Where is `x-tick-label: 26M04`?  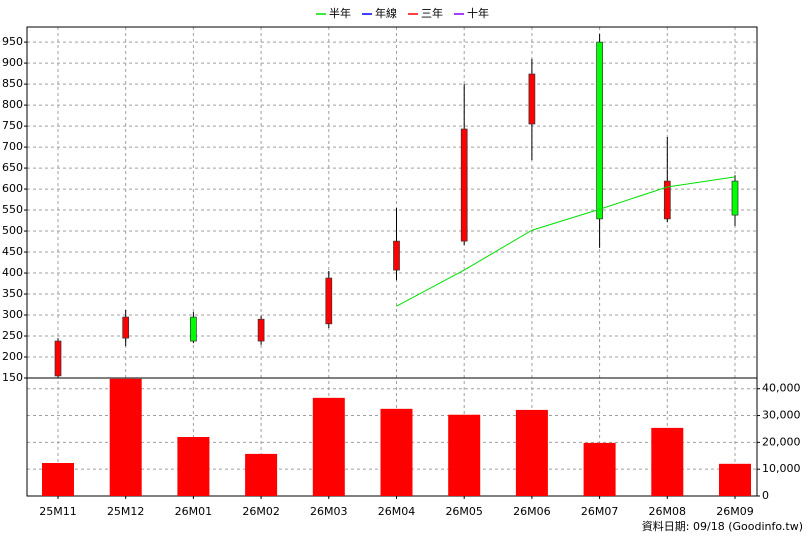
x-tick-label: 26M04 is located at coordinates (397, 511).